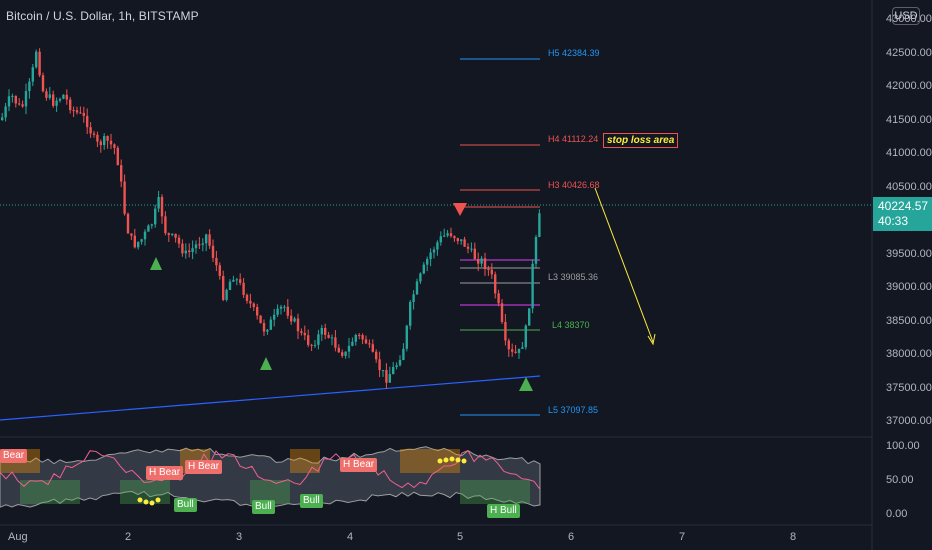 This screenshot has height=550, width=932. What do you see at coordinates (573, 139) in the screenshot?
I see `level-h4-label: H4 41112.24` at bounding box center [573, 139].